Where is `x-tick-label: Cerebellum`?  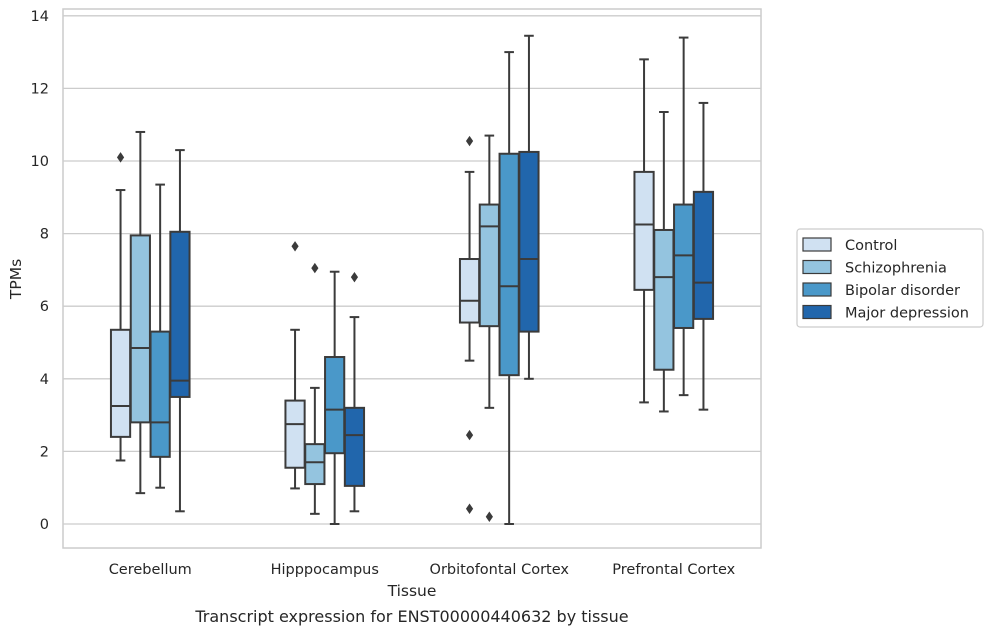 x-tick-label: Cerebellum is located at coordinates (150, 570).